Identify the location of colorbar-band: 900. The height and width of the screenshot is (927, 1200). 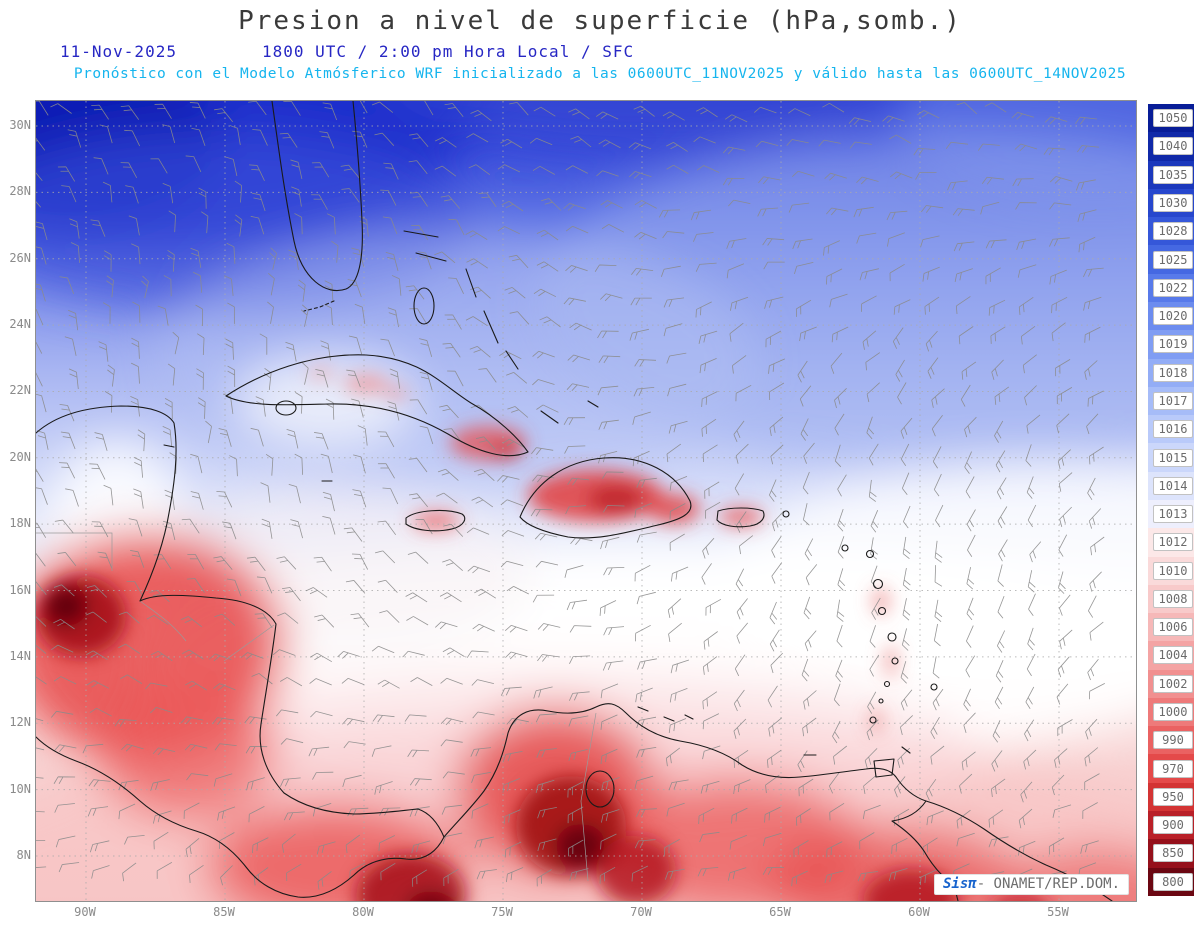
(1171, 825).